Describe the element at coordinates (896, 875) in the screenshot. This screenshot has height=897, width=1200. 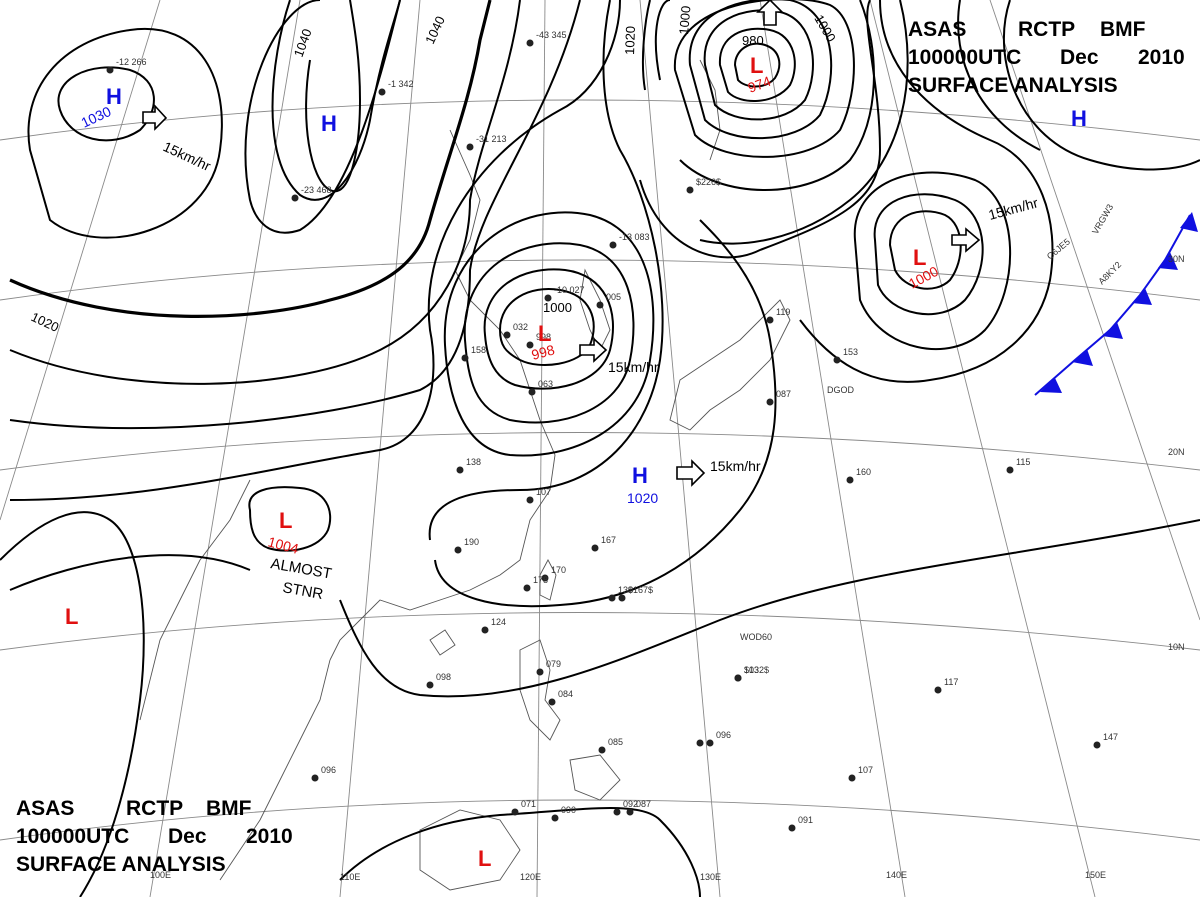
I see `longitude-label: 140E` at that location.